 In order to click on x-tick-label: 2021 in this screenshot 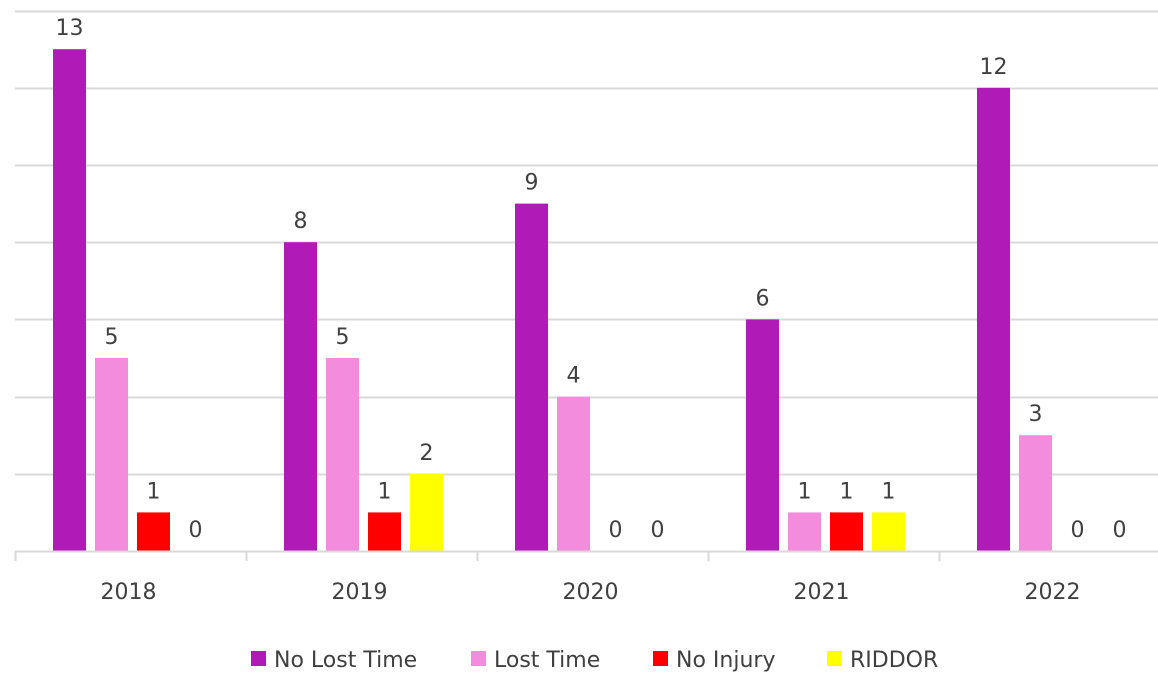, I will do `click(822, 592)`.